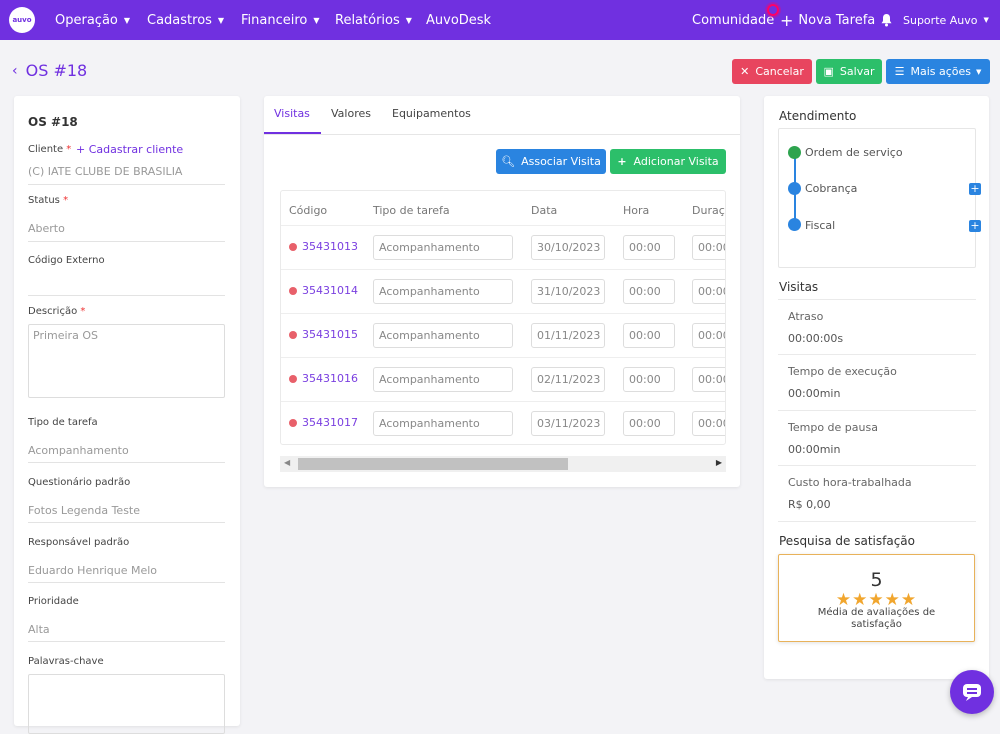  I want to click on menu-label: AuvoDesk, so click(459, 20).